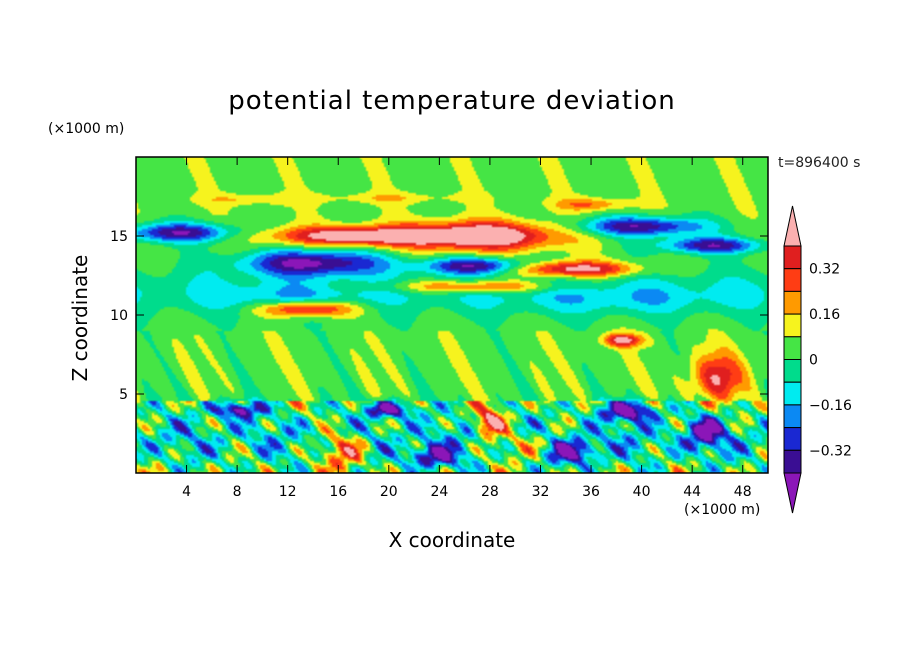 The image size is (904, 654). What do you see at coordinates (824, 315) in the screenshot?
I see `colorbar-tick-label: 0.16` at bounding box center [824, 315].